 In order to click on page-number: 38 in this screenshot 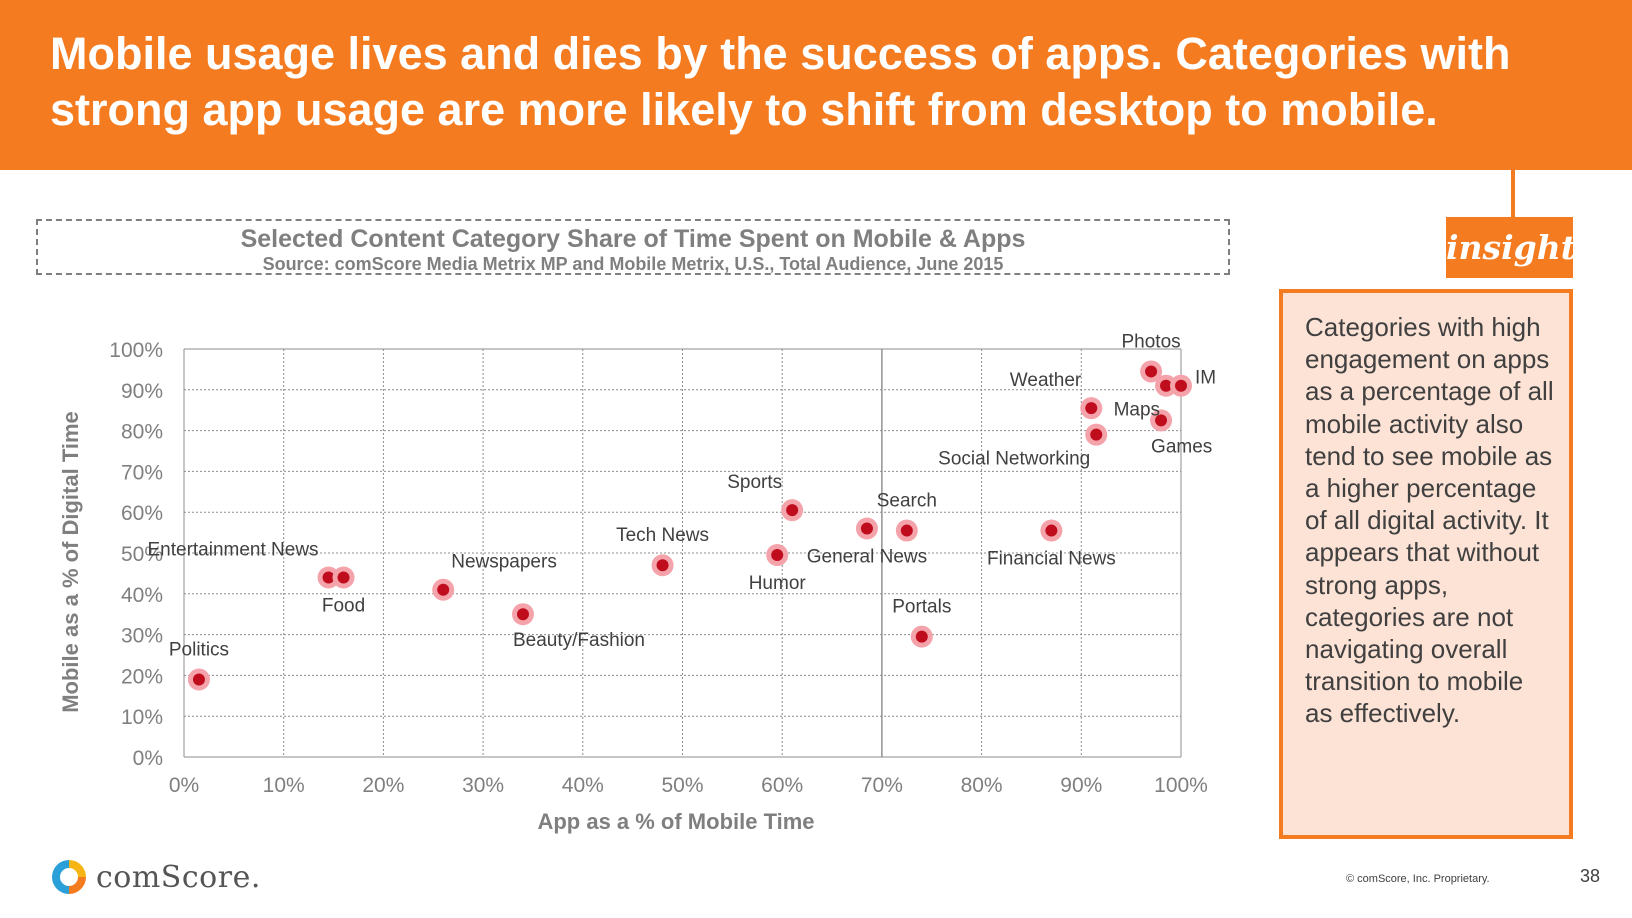, I will do `click(1590, 876)`.